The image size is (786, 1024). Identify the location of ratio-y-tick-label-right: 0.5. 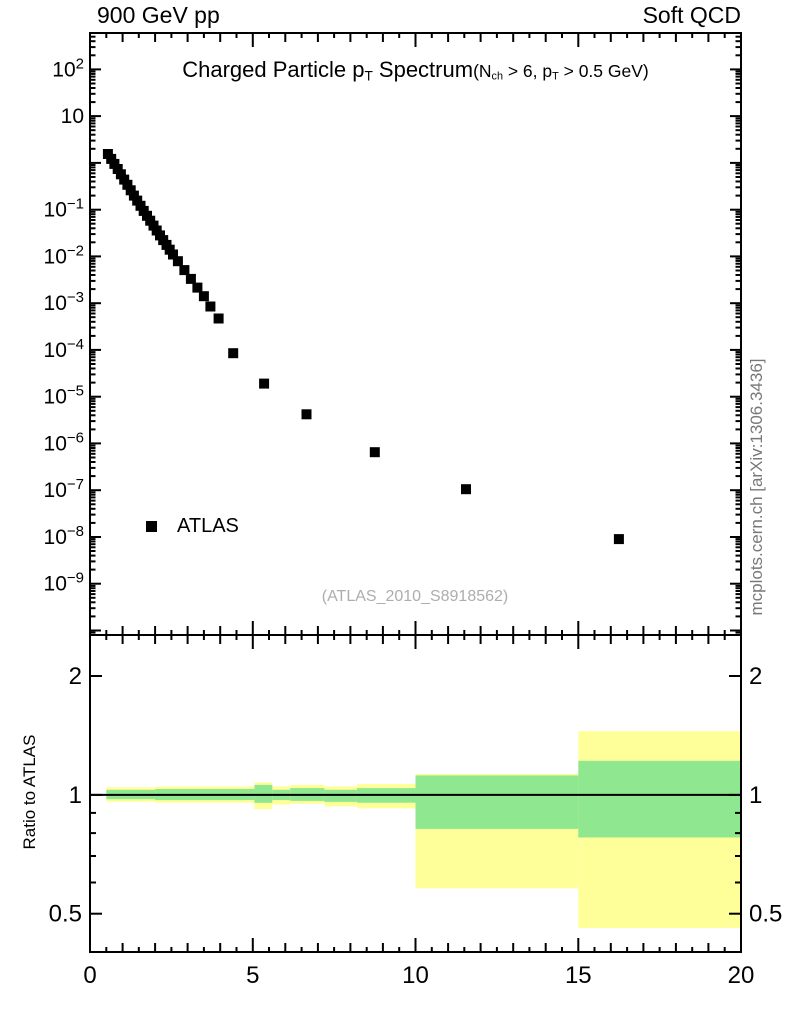
(765, 914).